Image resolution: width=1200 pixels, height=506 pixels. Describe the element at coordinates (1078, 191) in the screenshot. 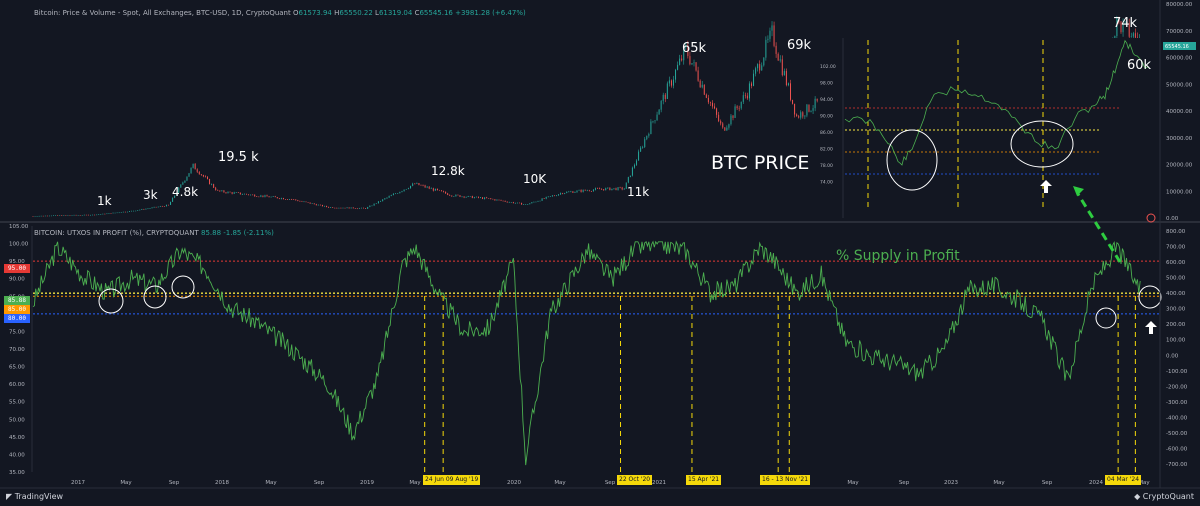

I see `green-arrow-head-icon` at that location.